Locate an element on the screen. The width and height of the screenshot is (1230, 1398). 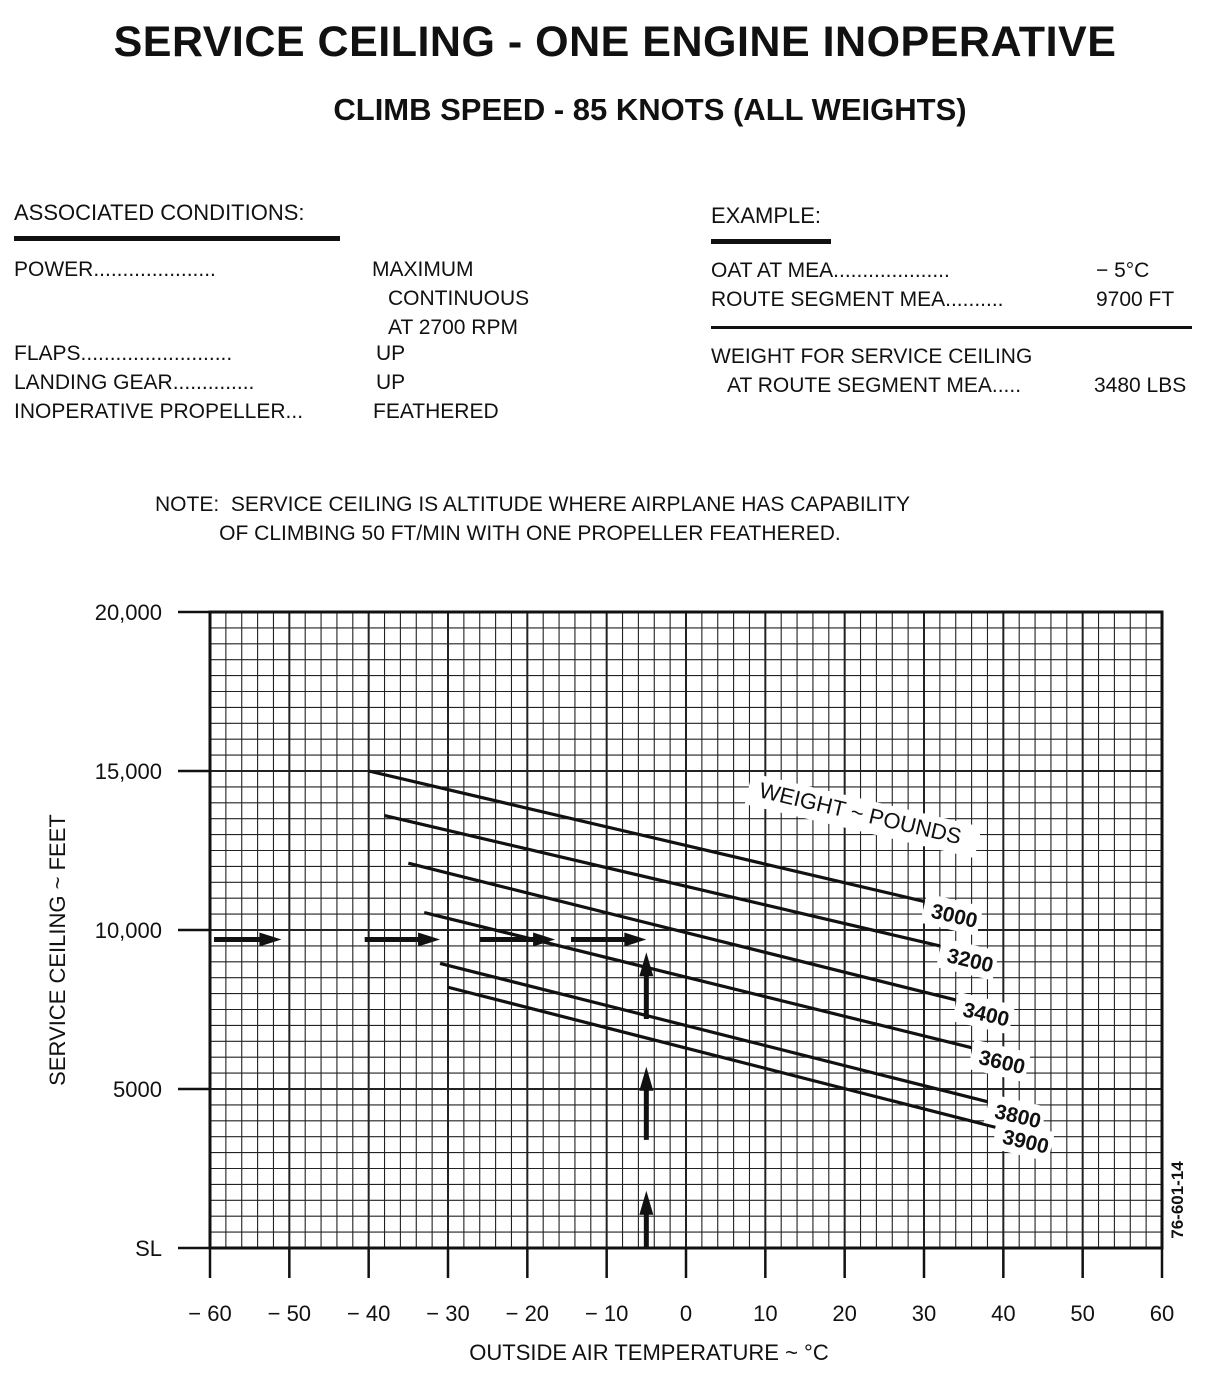
y-tick-label: 20,000 is located at coordinates (128, 612).